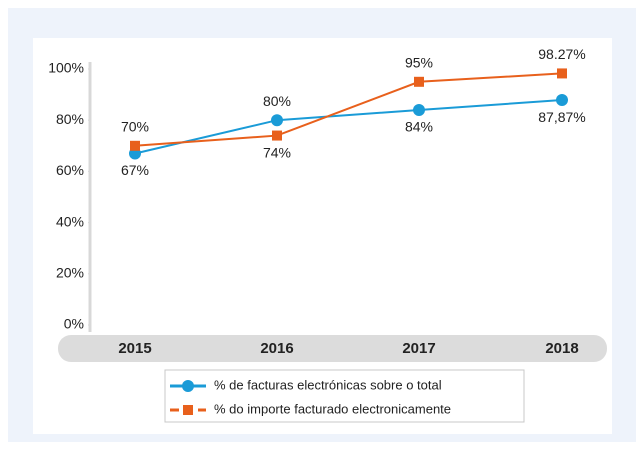 The image size is (644, 450). What do you see at coordinates (561, 348) in the screenshot?
I see `x-tick-label: 2018` at bounding box center [561, 348].